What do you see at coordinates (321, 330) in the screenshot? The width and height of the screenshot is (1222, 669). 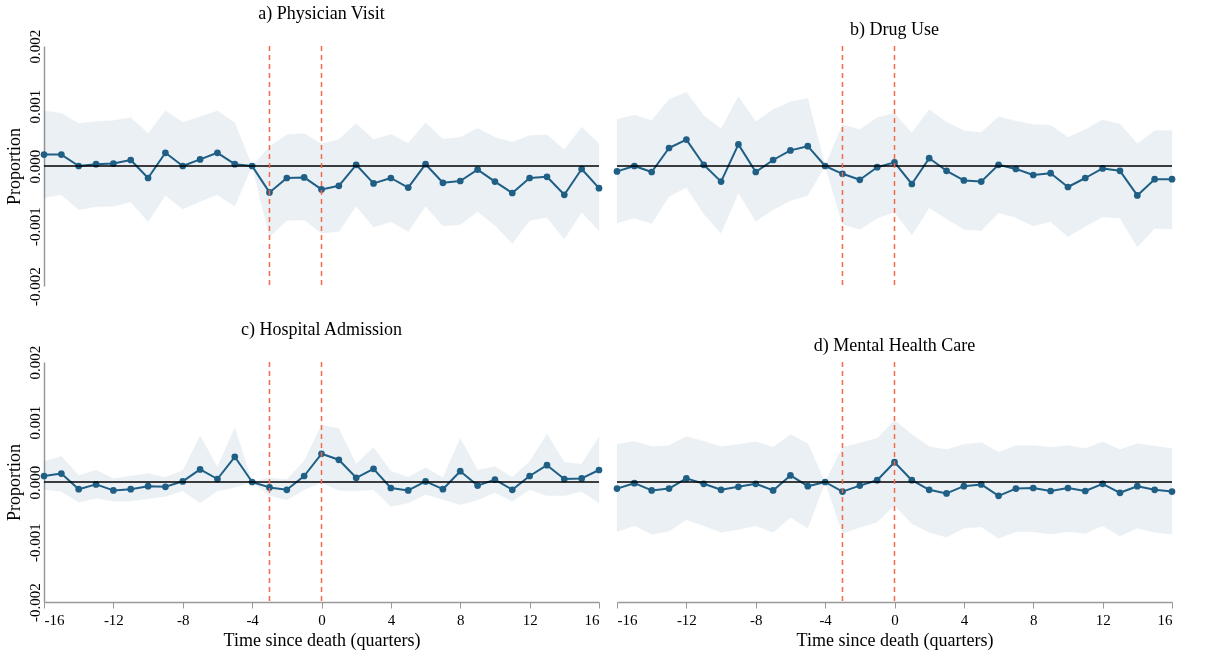 I see `chart-title: c) Hospital Admission` at bounding box center [321, 330].